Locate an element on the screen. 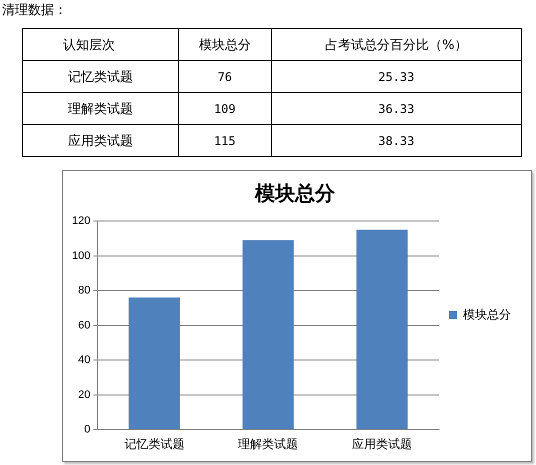 The image size is (536, 465). x-tick-label: 理解类试题 is located at coordinates (268, 444).